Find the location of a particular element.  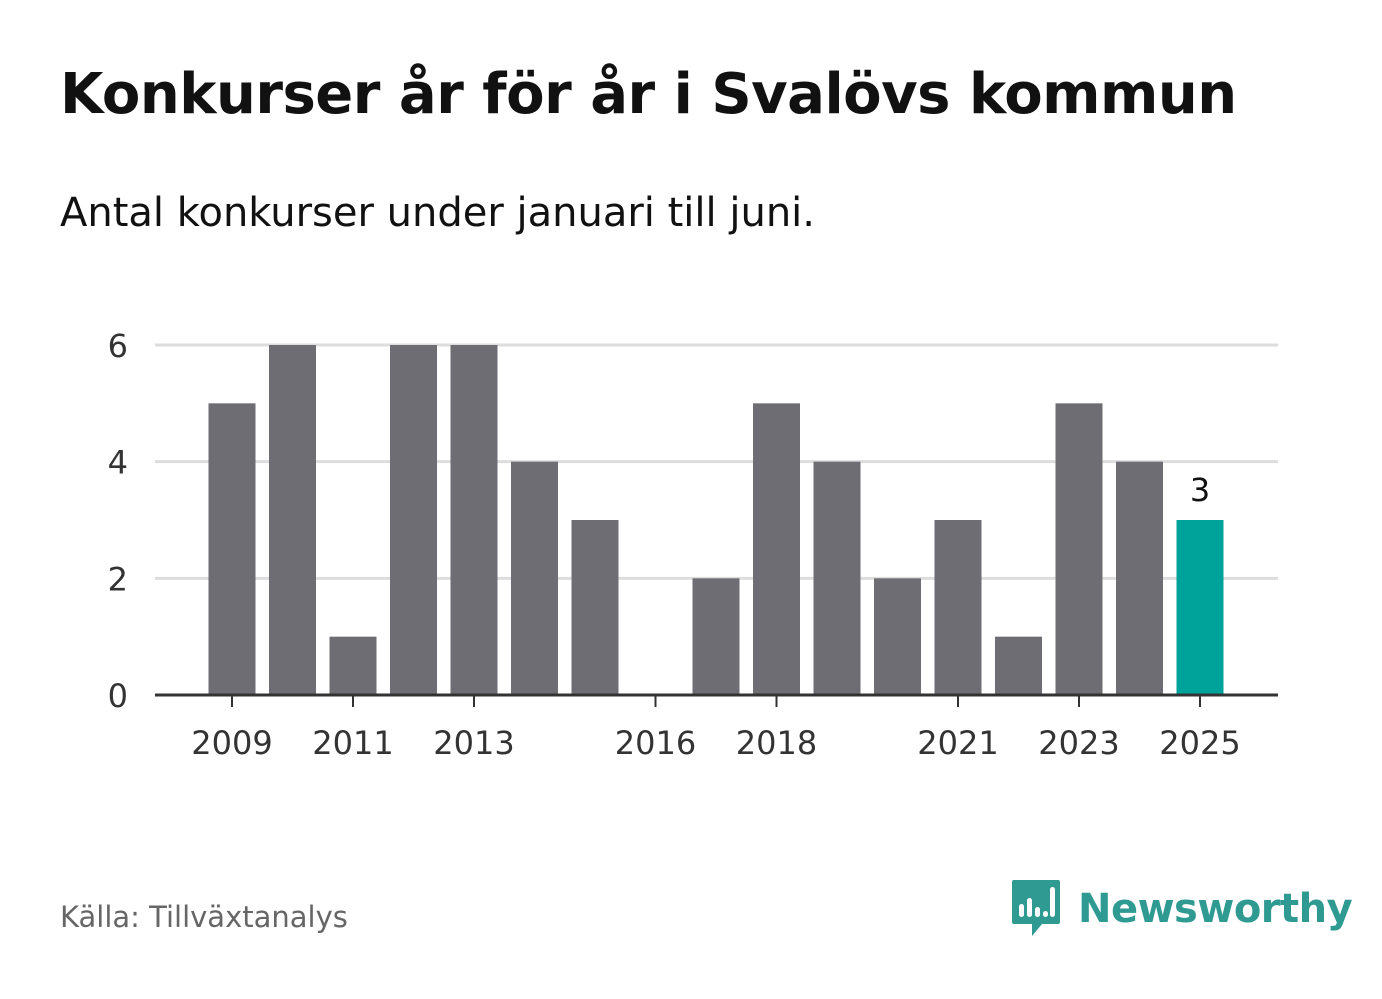

newsworthy-logo-icon is located at coordinates (1036, 908).